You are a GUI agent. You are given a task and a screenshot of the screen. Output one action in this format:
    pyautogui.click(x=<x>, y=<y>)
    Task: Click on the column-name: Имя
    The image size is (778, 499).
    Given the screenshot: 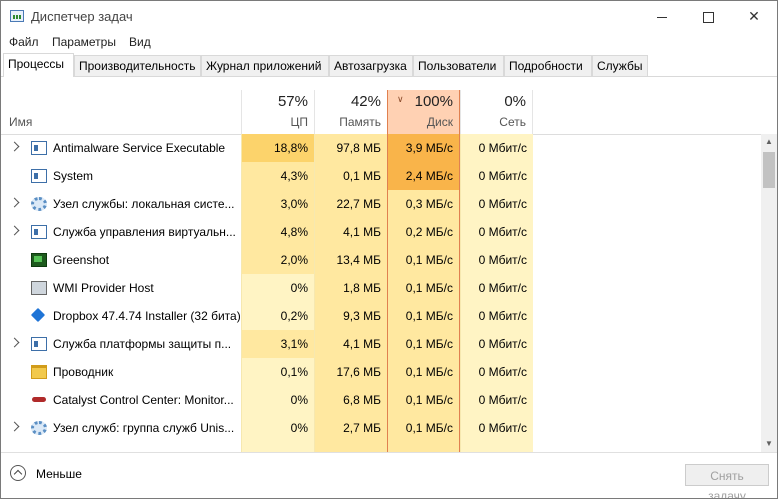 What is the action you would take?
    pyautogui.click(x=21, y=122)
    